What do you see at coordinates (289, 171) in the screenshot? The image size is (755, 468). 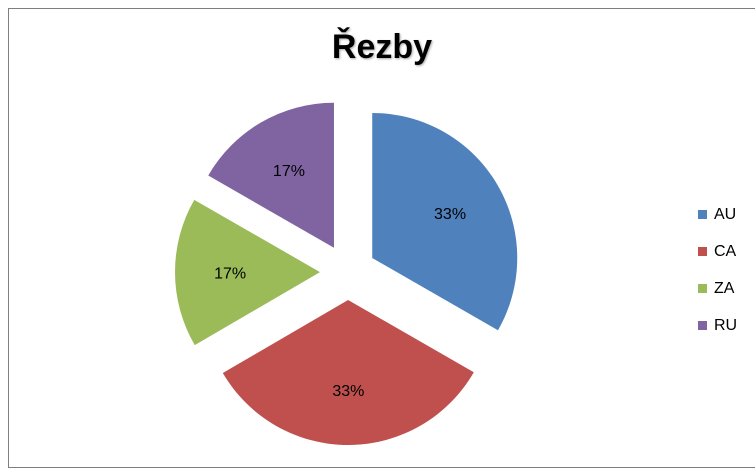 I see `slice-label-ru: 17%` at bounding box center [289, 171].